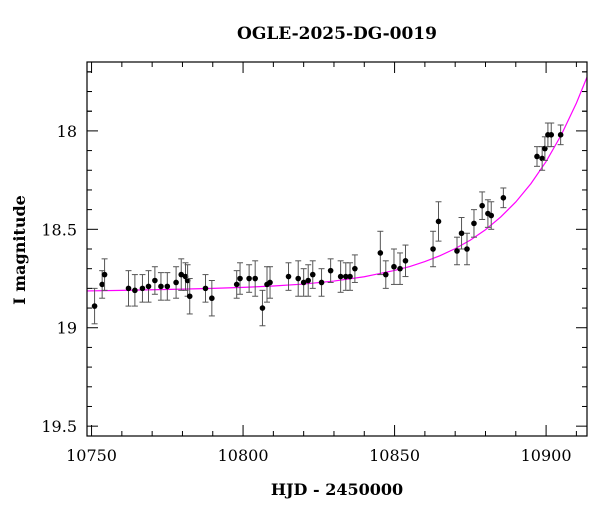 Image resolution: width=600 pixels, height=512 pixels. Describe the element at coordinates (394, 455) in the screenshot. I see `x-tick-label: 10850` at that location.